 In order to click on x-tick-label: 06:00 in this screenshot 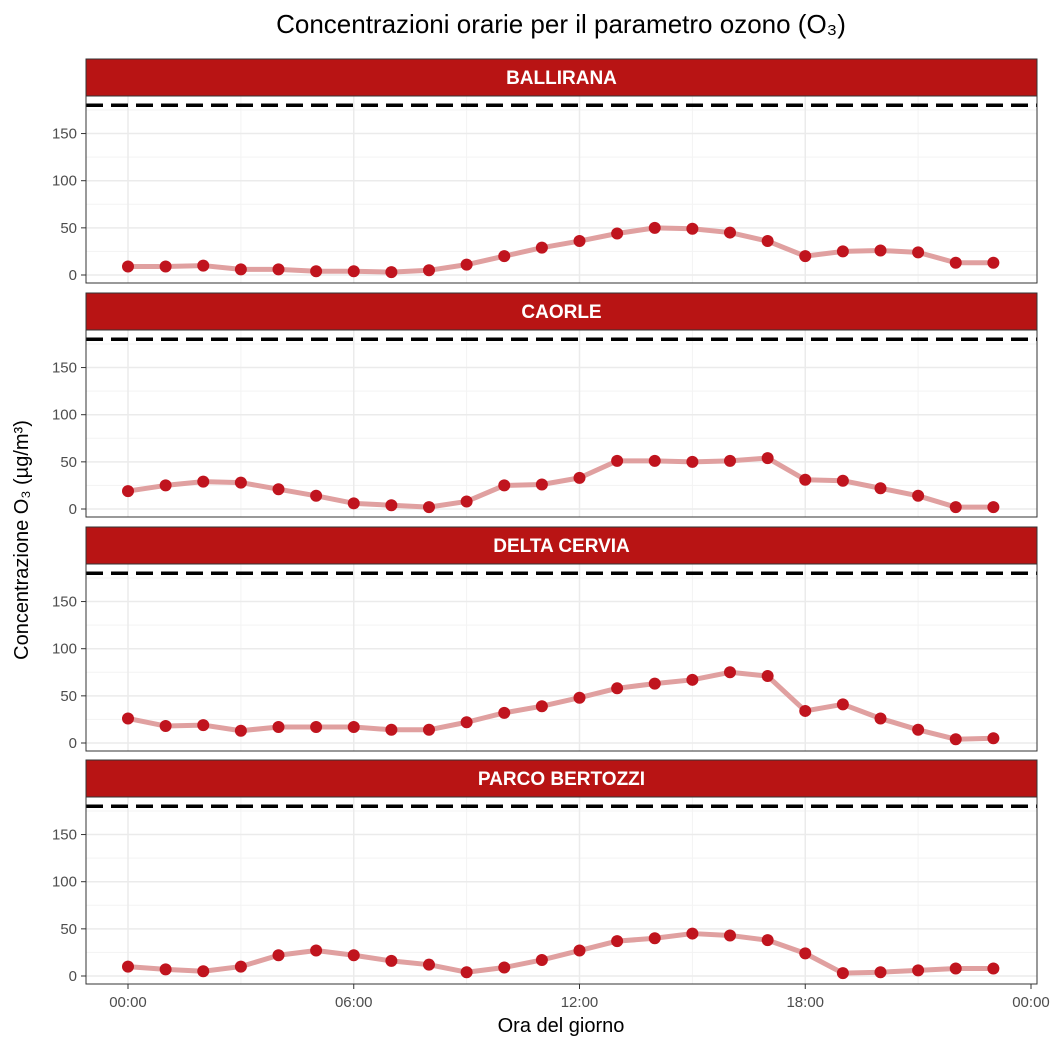, I will do `click(354, 1002)`.